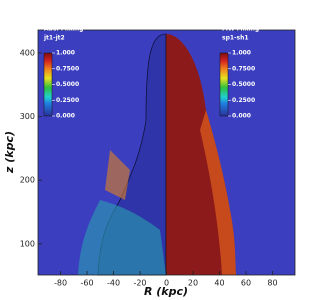  What do you see at coordinates (9, 152) in the screenshot?
I see `y-axis-label: z (kpc)` at bounding box center [9, 152].